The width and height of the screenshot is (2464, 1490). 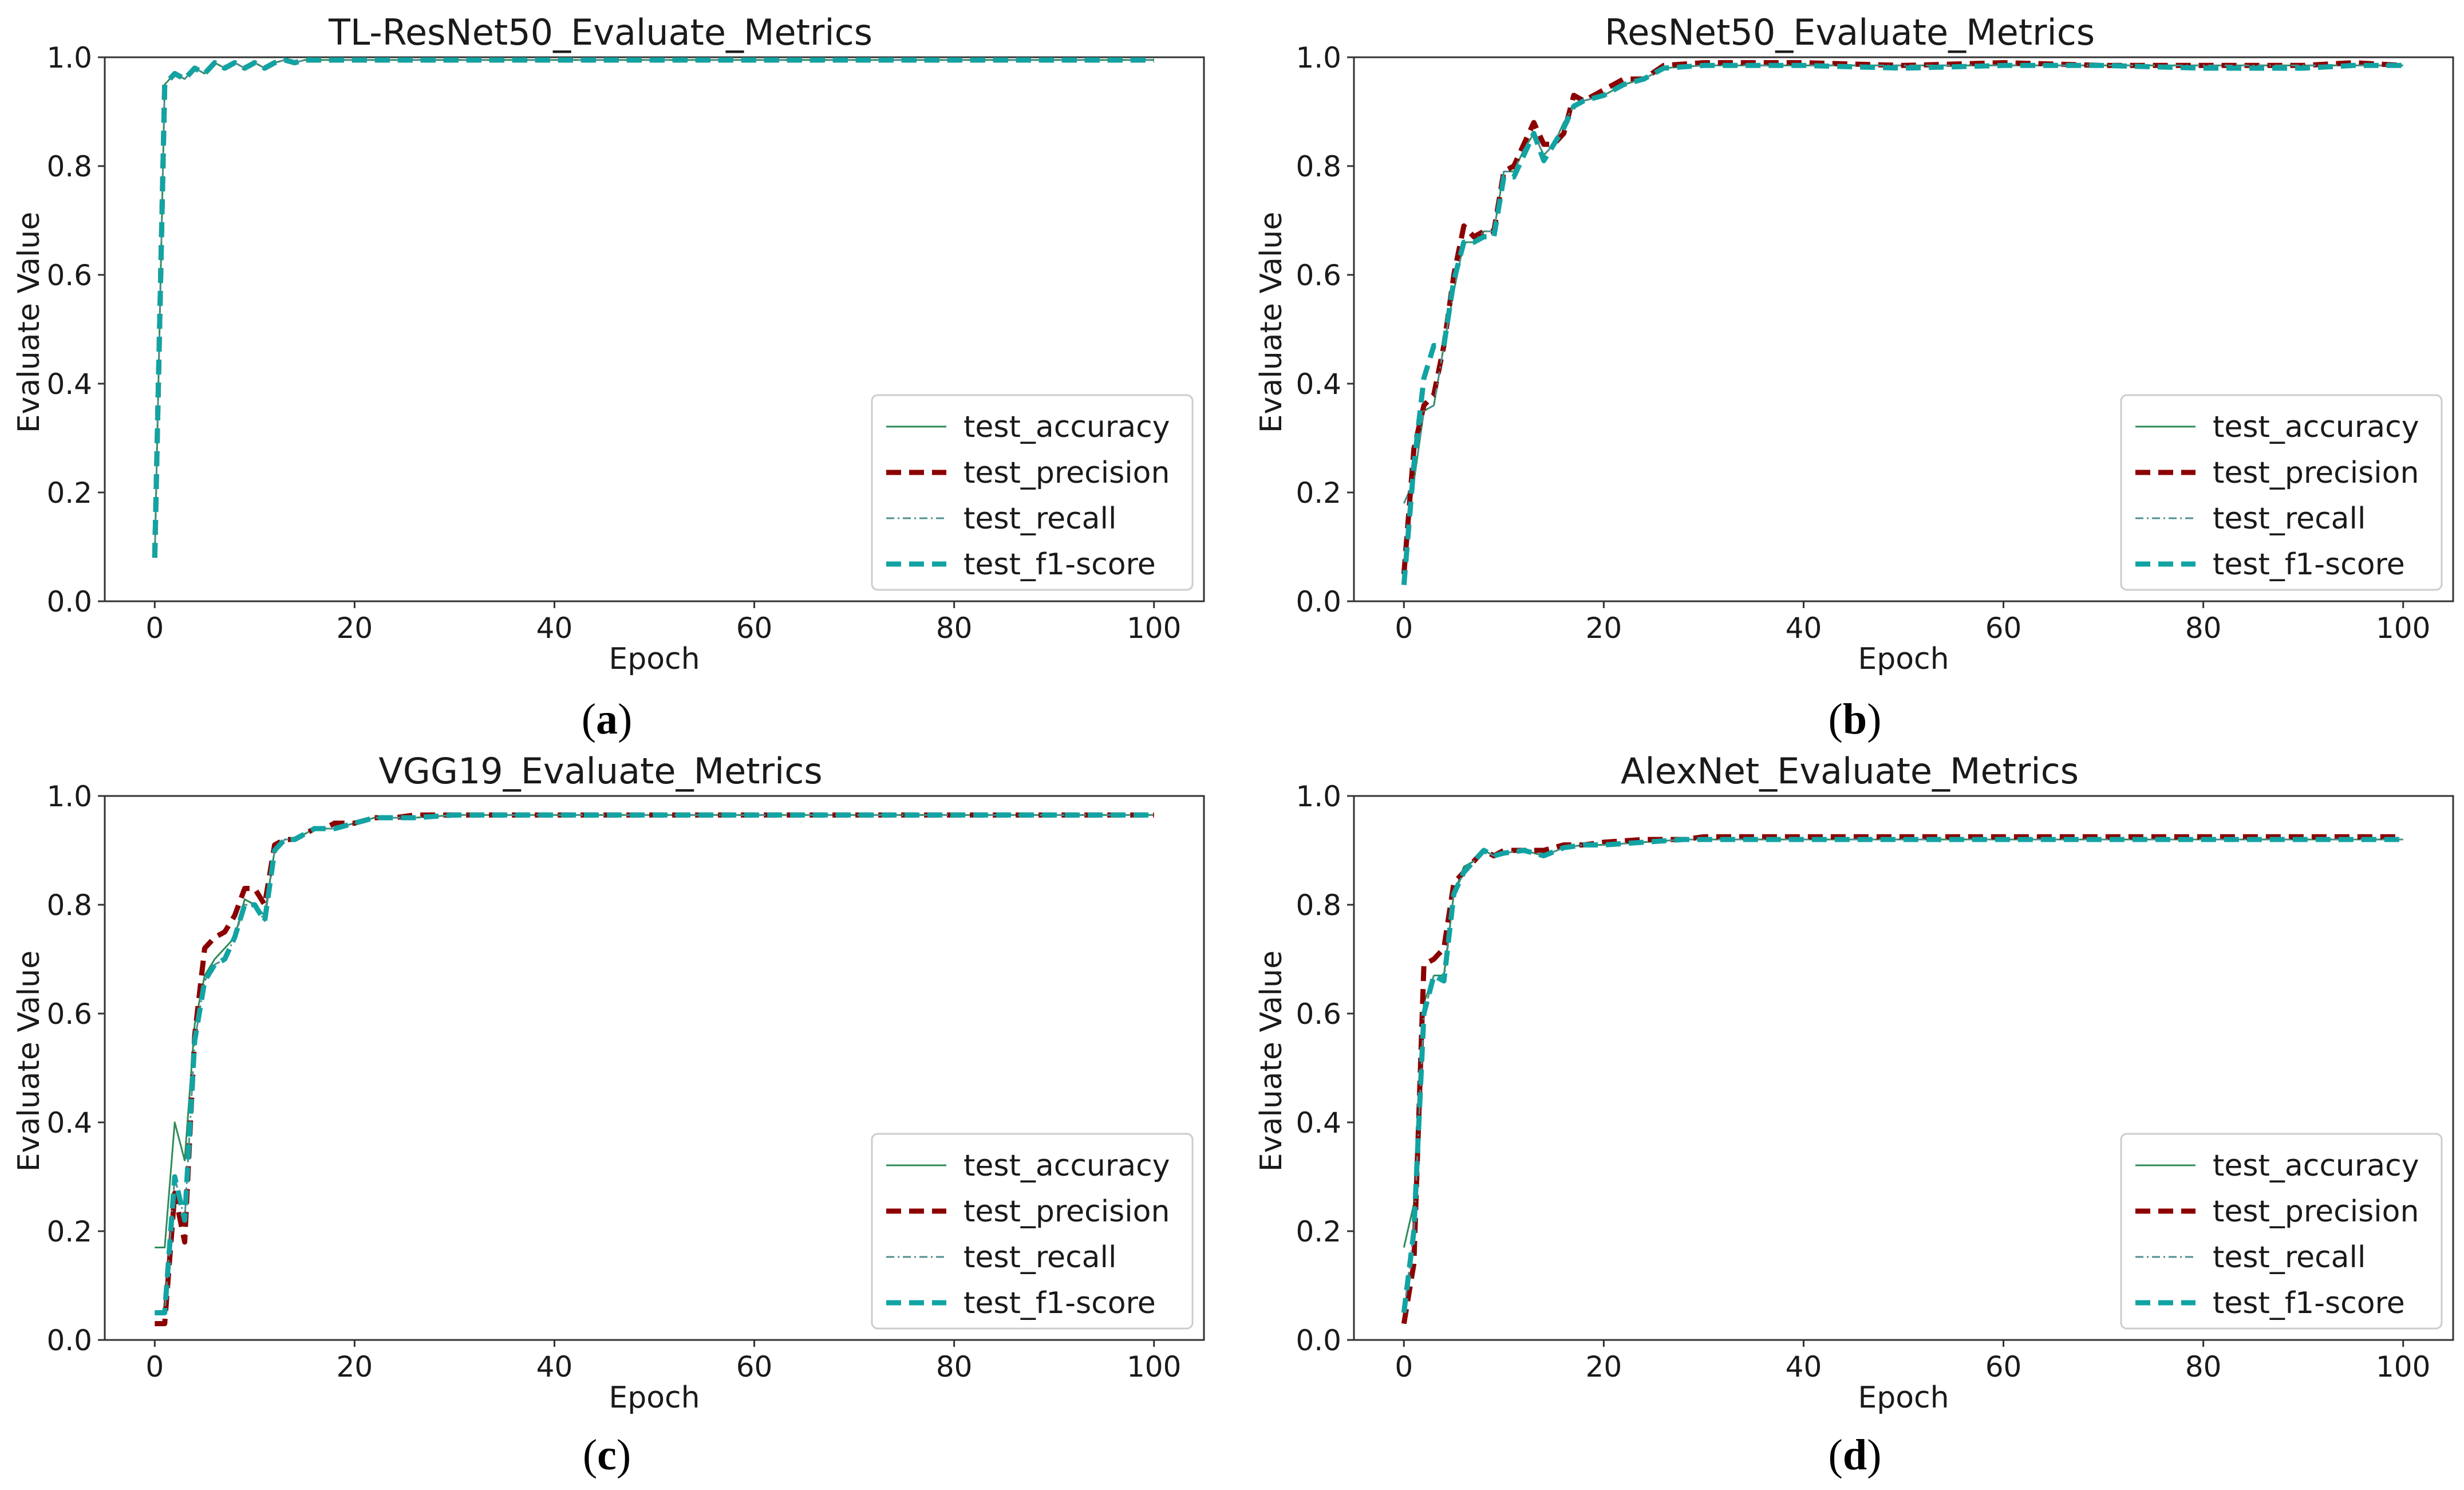 I want to click on panel-label: b, so click(x=1854, y=719).